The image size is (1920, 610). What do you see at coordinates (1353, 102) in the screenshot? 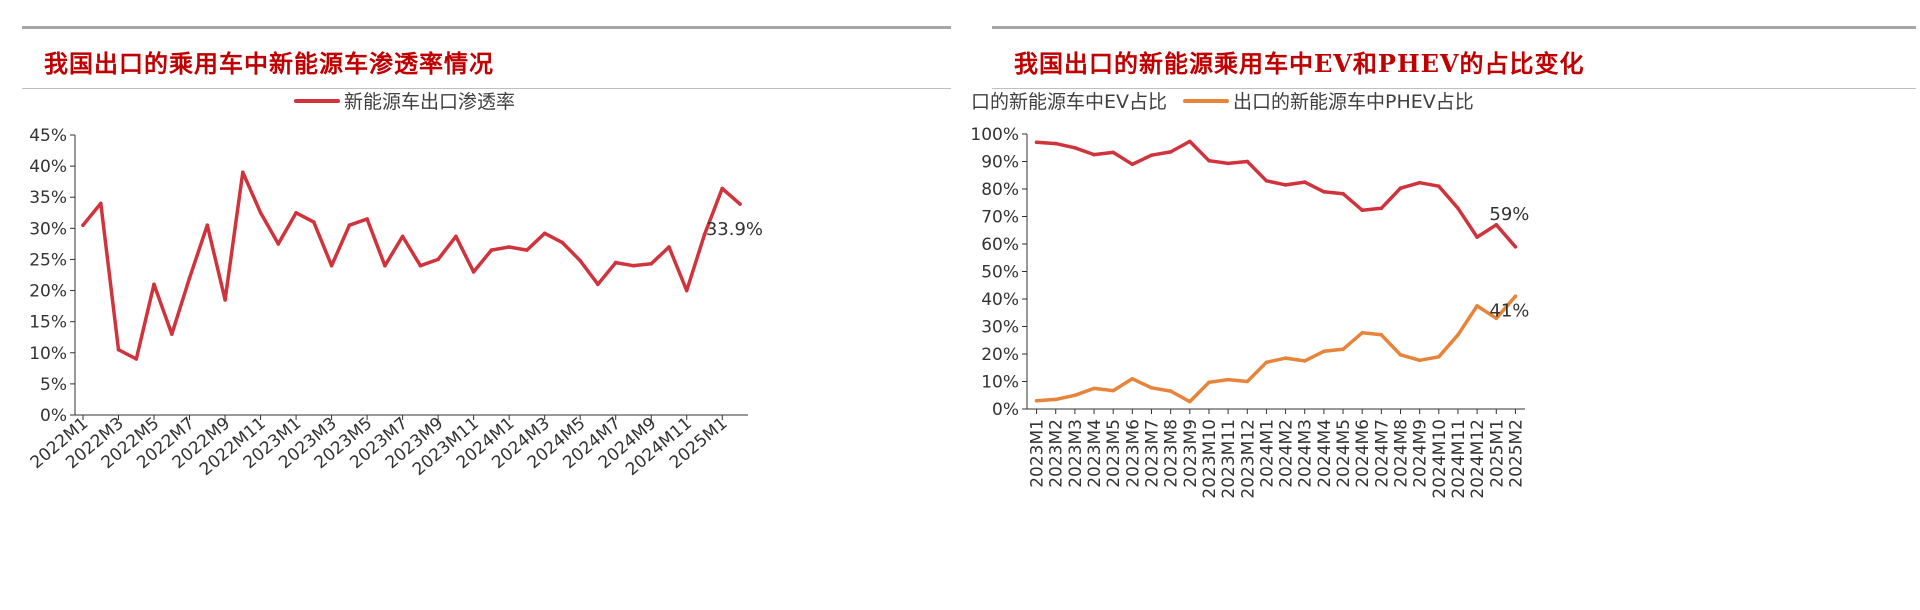
I see `legend-label-1: 出口的新能源车中PHEV占比` at bounding box center [1353, 102].